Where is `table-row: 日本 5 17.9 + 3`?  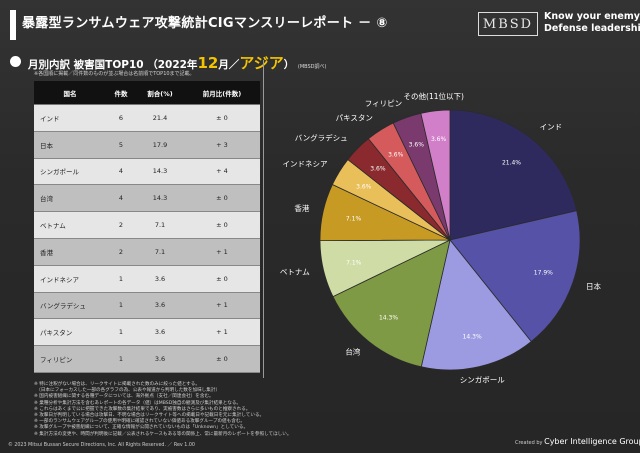 table-row: 日本 5 17.9 + 3 is located at coordinates (147, 145).